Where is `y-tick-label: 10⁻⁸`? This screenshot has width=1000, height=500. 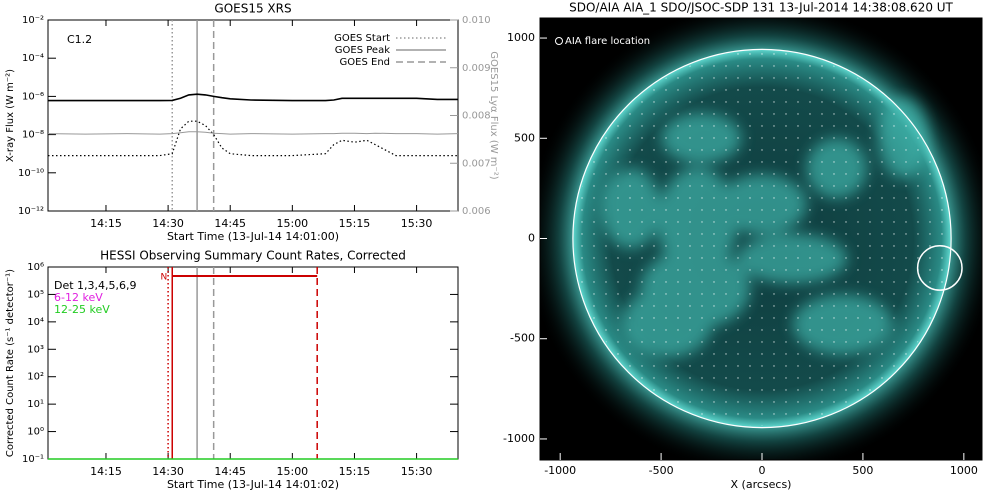 y-tick-label: 10⁻⁸ is located at coordinates (33, 135).